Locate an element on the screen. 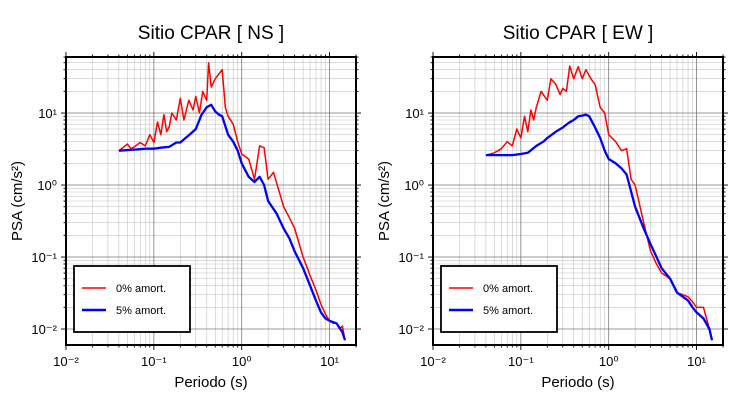 The image size is (730, 400). ns-x-tick-label: 10⁻² is located at coordinates (66, 361).